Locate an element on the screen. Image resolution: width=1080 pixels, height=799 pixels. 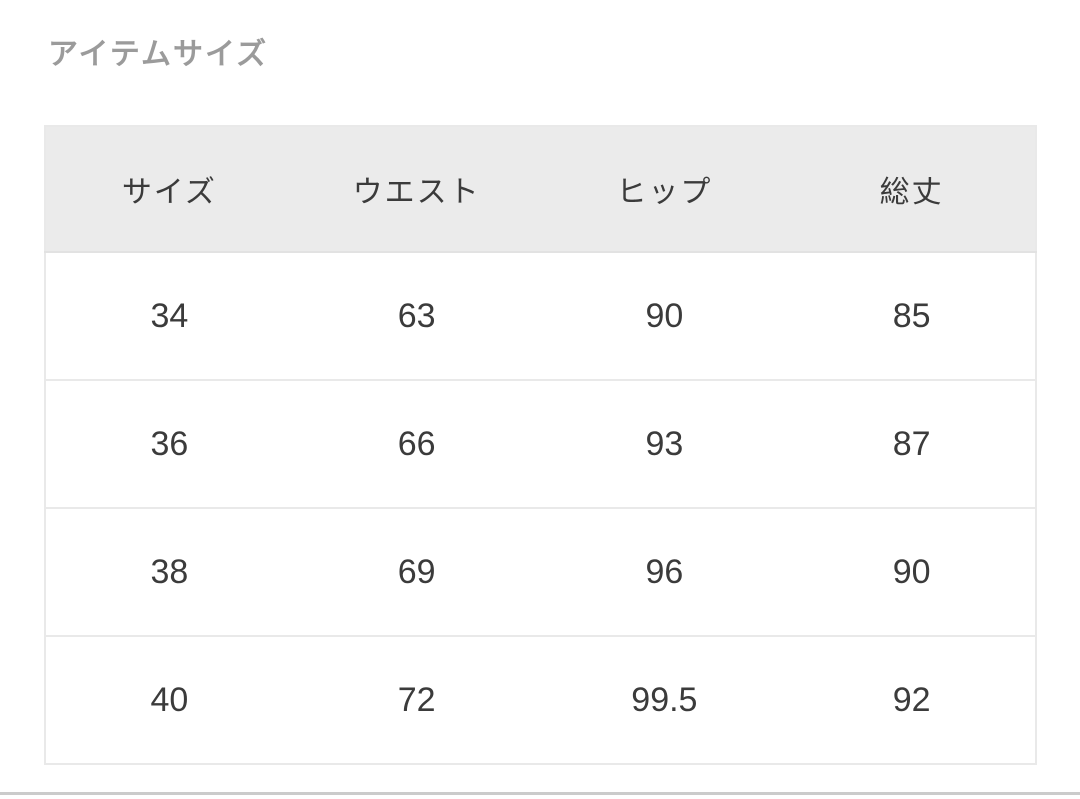
table-row: 36 66 93 87 is located at coordinates (540, 443).